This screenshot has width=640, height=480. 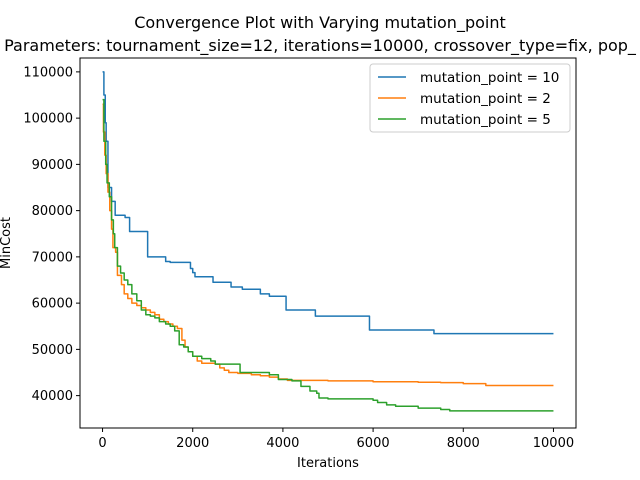 I want to click on x-tick-label: 4000, so click(x=282, y=443).